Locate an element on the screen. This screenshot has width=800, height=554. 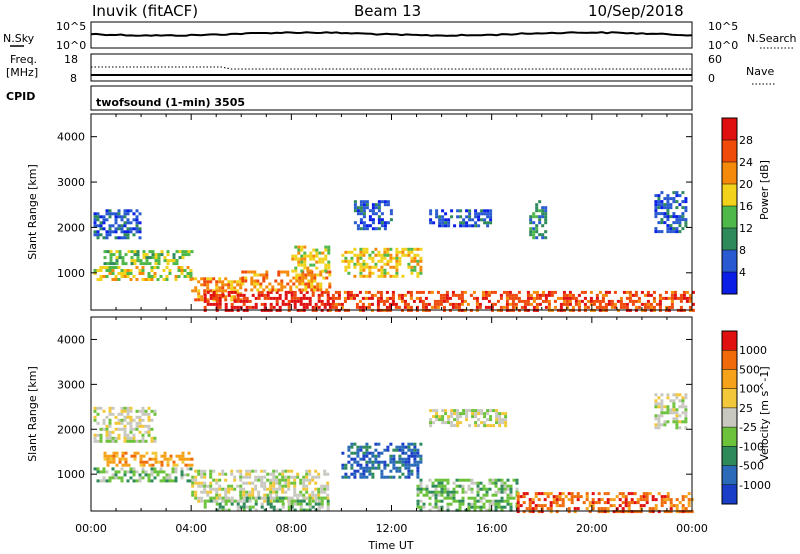
colorbar-tick-label: 12 is located at coordinates (746, 228).